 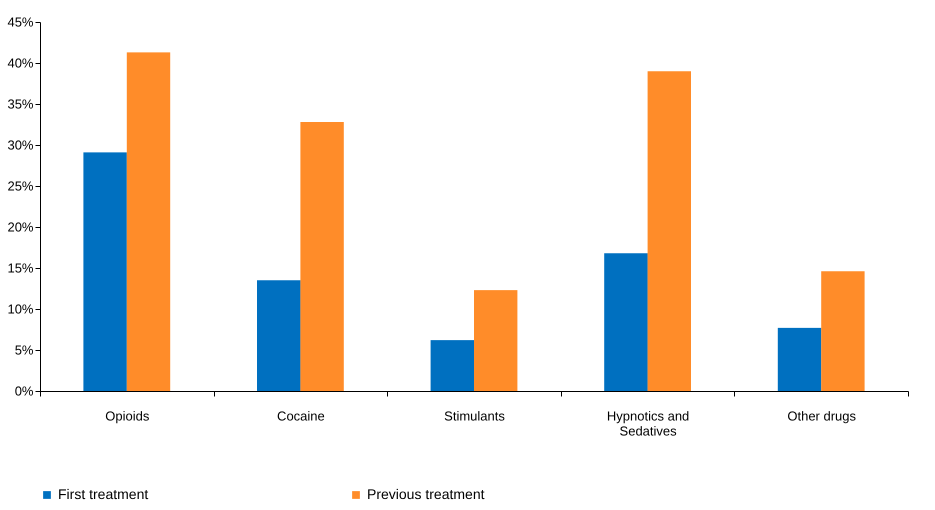 I want to click on y-tick-label: 35%, so click(x=20, y=104).